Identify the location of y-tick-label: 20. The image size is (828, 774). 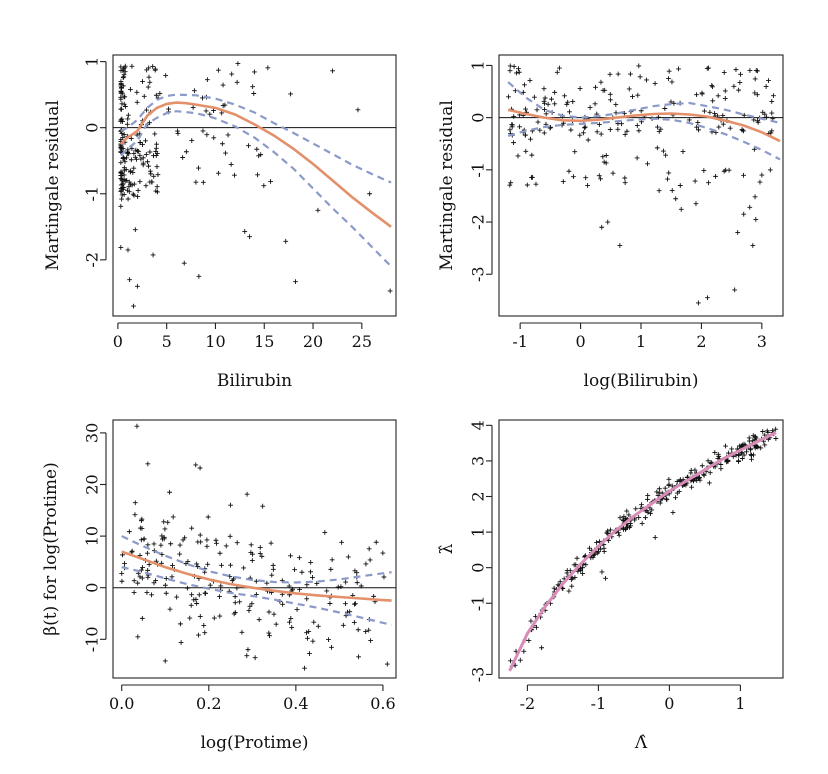
(92, 484).